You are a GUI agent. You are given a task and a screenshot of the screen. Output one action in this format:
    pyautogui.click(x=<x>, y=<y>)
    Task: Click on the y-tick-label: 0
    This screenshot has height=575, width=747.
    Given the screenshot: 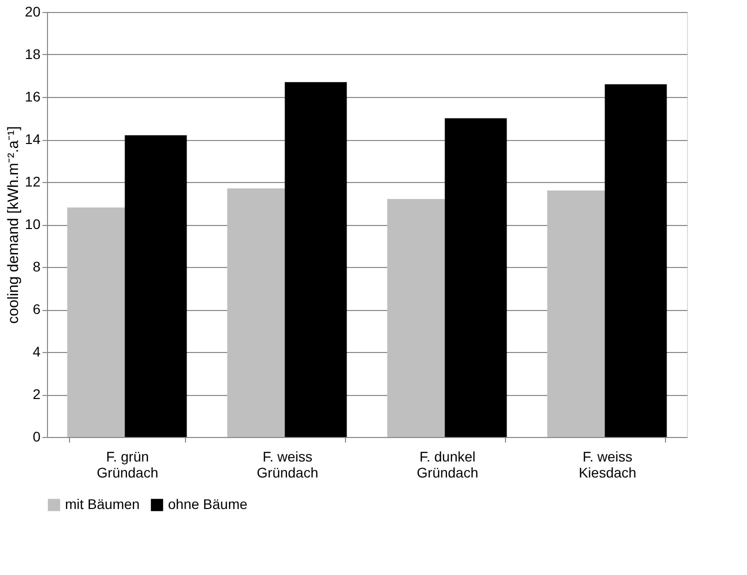 What is the action you would take?
    pyautogui.click(x=36, y=436)
    